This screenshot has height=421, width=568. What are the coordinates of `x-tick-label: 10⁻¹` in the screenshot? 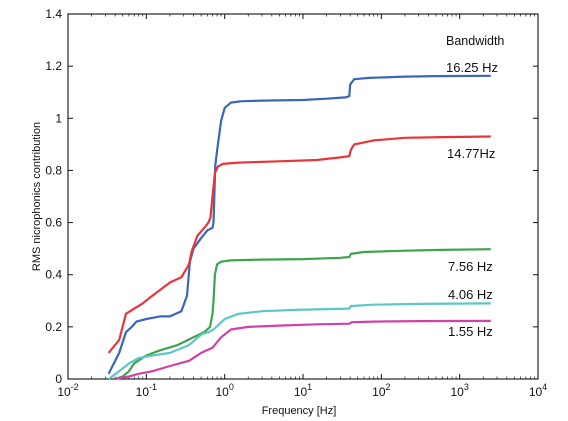 It's located at (146, 390).